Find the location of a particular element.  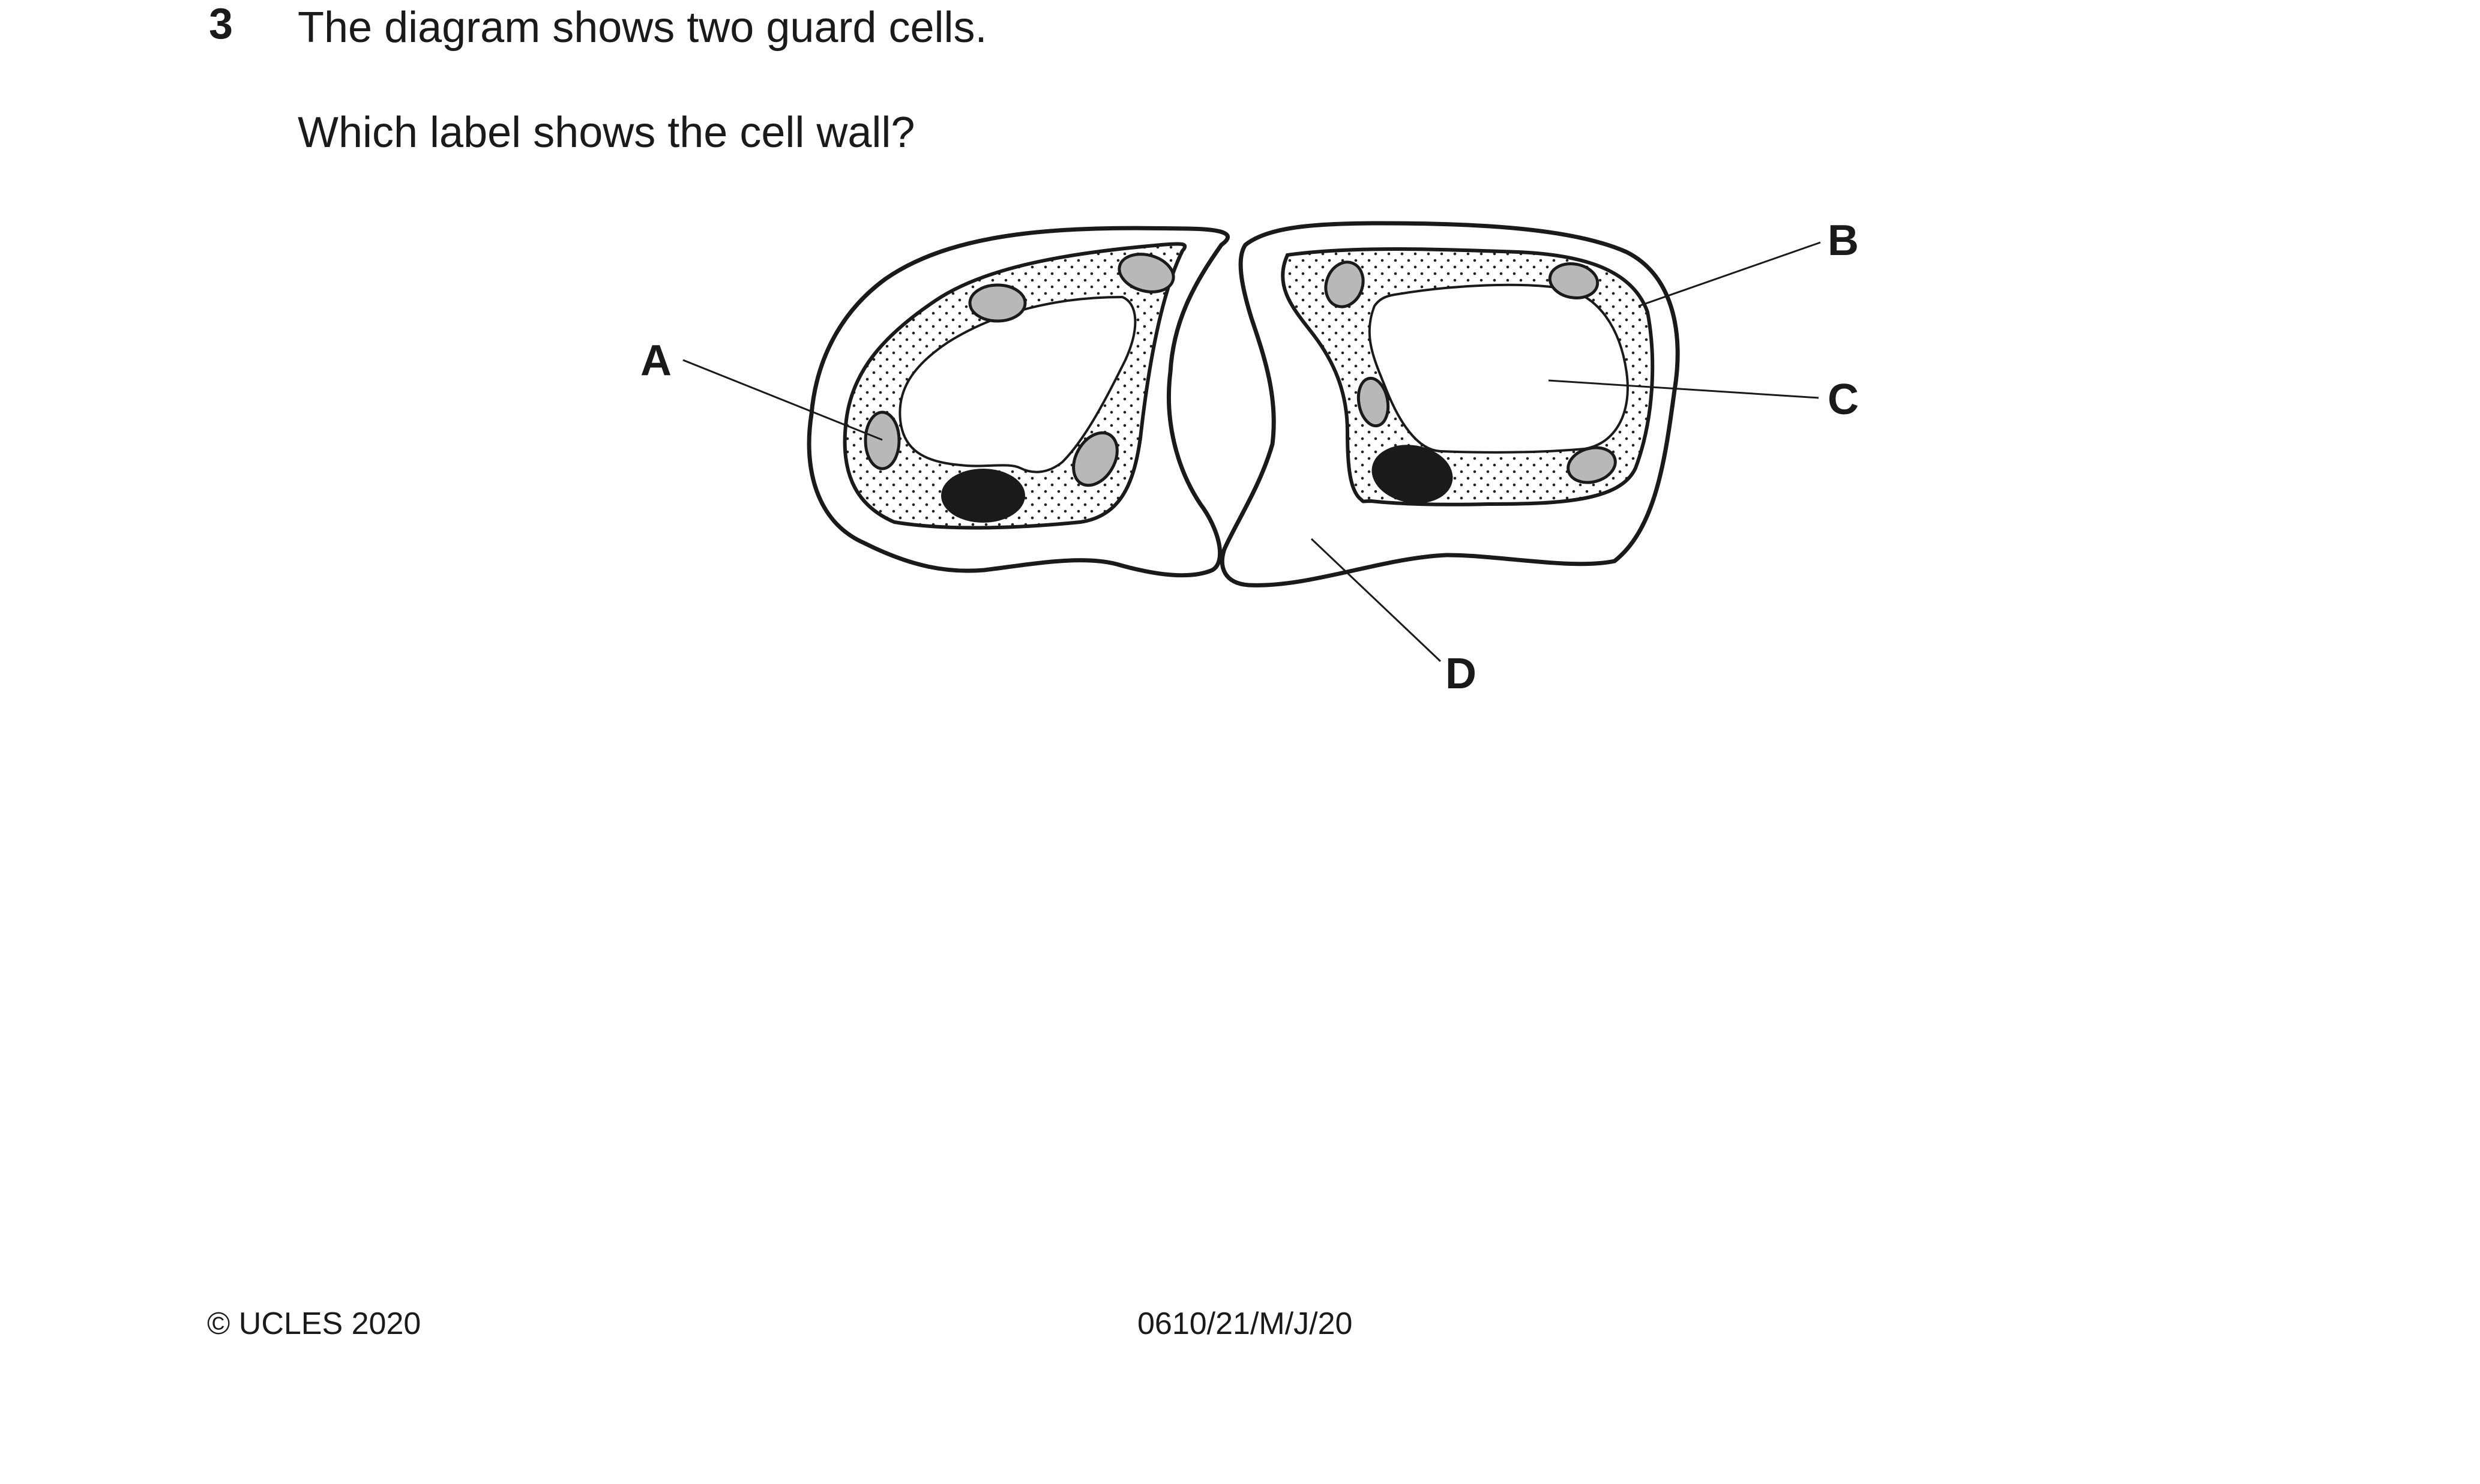

right-guard-cell is located at coordinates (1450, 404).